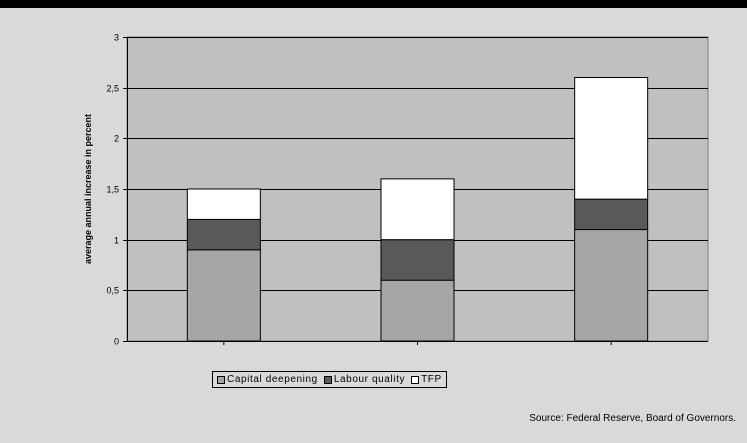  I want to click on legend-item: Labour quality, so click(364, 379).